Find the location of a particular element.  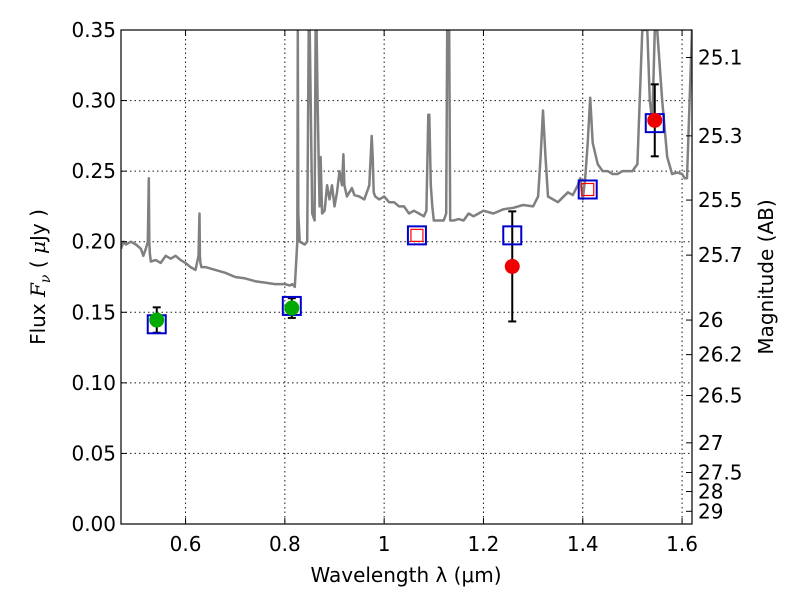

x-tick-label: 1 is located at coordinates (384, 544).